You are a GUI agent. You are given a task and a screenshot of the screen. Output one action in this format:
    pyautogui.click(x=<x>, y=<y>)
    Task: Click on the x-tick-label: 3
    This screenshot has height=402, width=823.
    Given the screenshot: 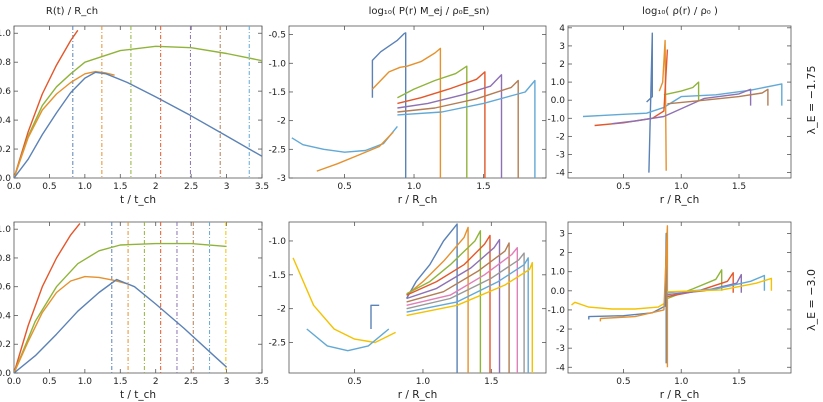 What is the action you would take?
    pyautogui.click(x=227, y=187)
    